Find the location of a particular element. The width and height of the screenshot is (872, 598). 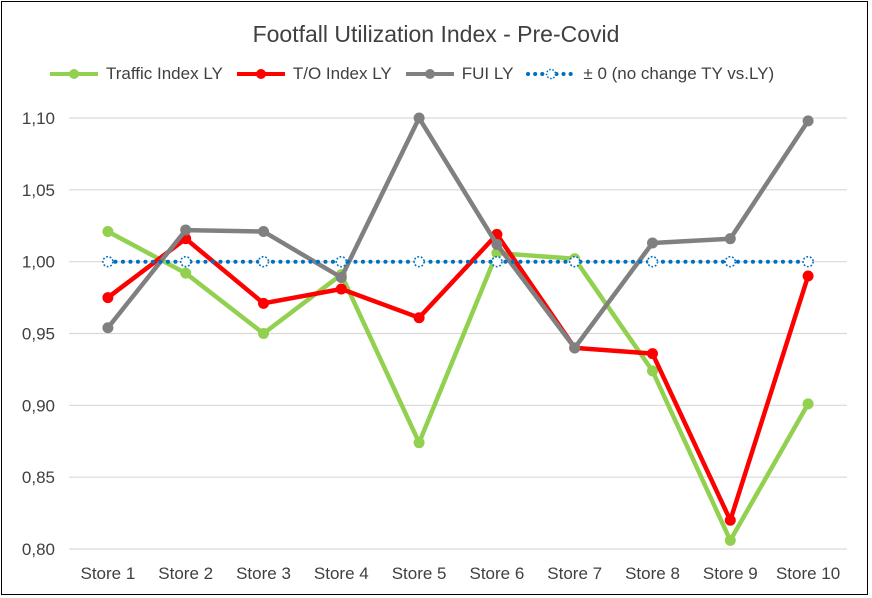

legend-label-traffic: Traffic Index LY is located at coordinates (164, 73).